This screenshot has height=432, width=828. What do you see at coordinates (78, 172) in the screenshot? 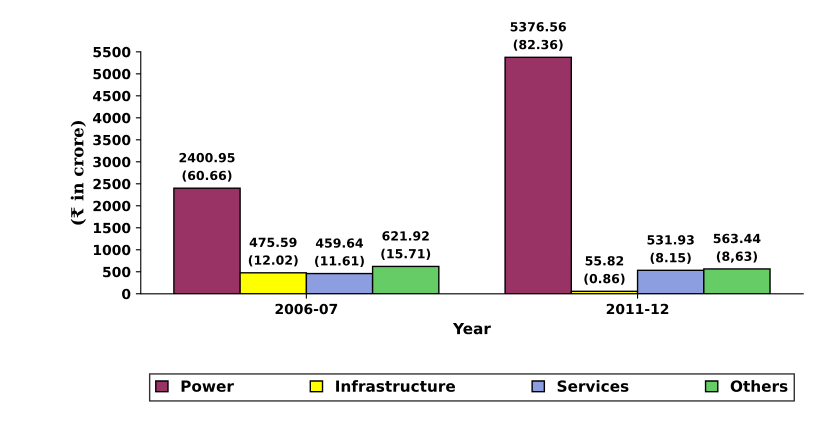
I see `y-axis-title: (₹ in crore)` at bounding box center [78, 172].